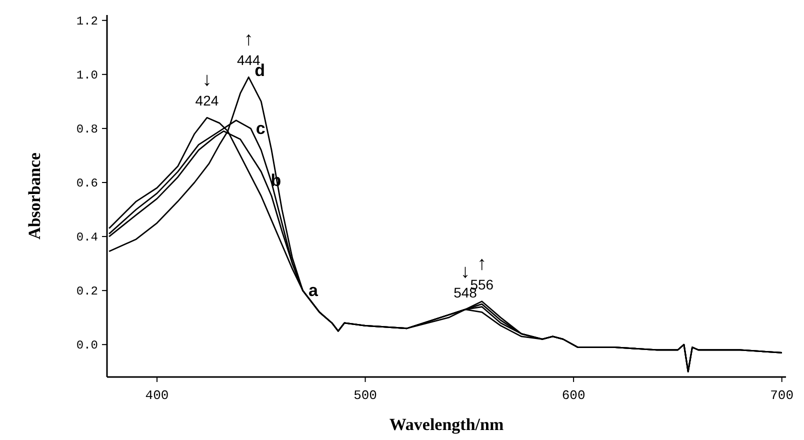 The height and width of the screenshot is (440, 804). What do you see at coordinates (34, 196) in the screenshot?
I see `y-axis-title: Absorbance` at bounding box center [34, 196].